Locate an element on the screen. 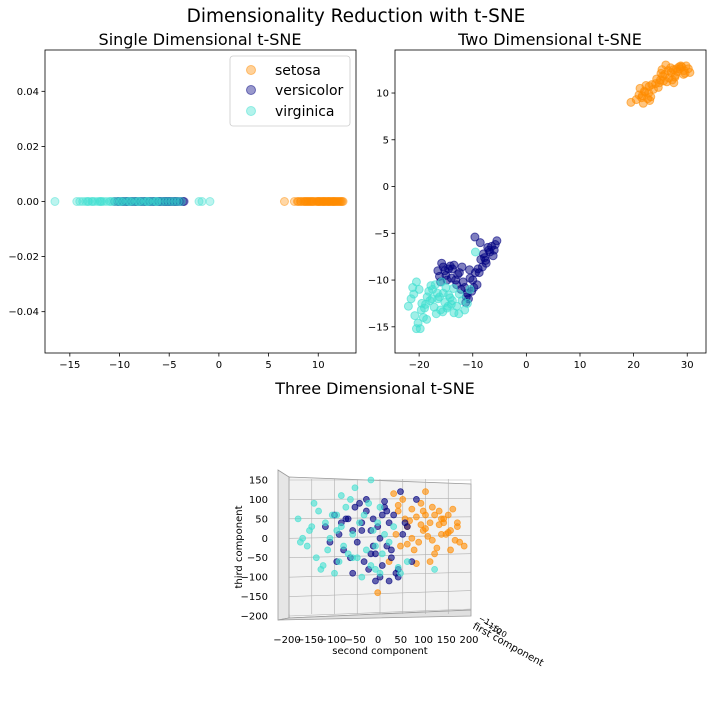  legend-marker-virginica is located at coordinates (251, 111).